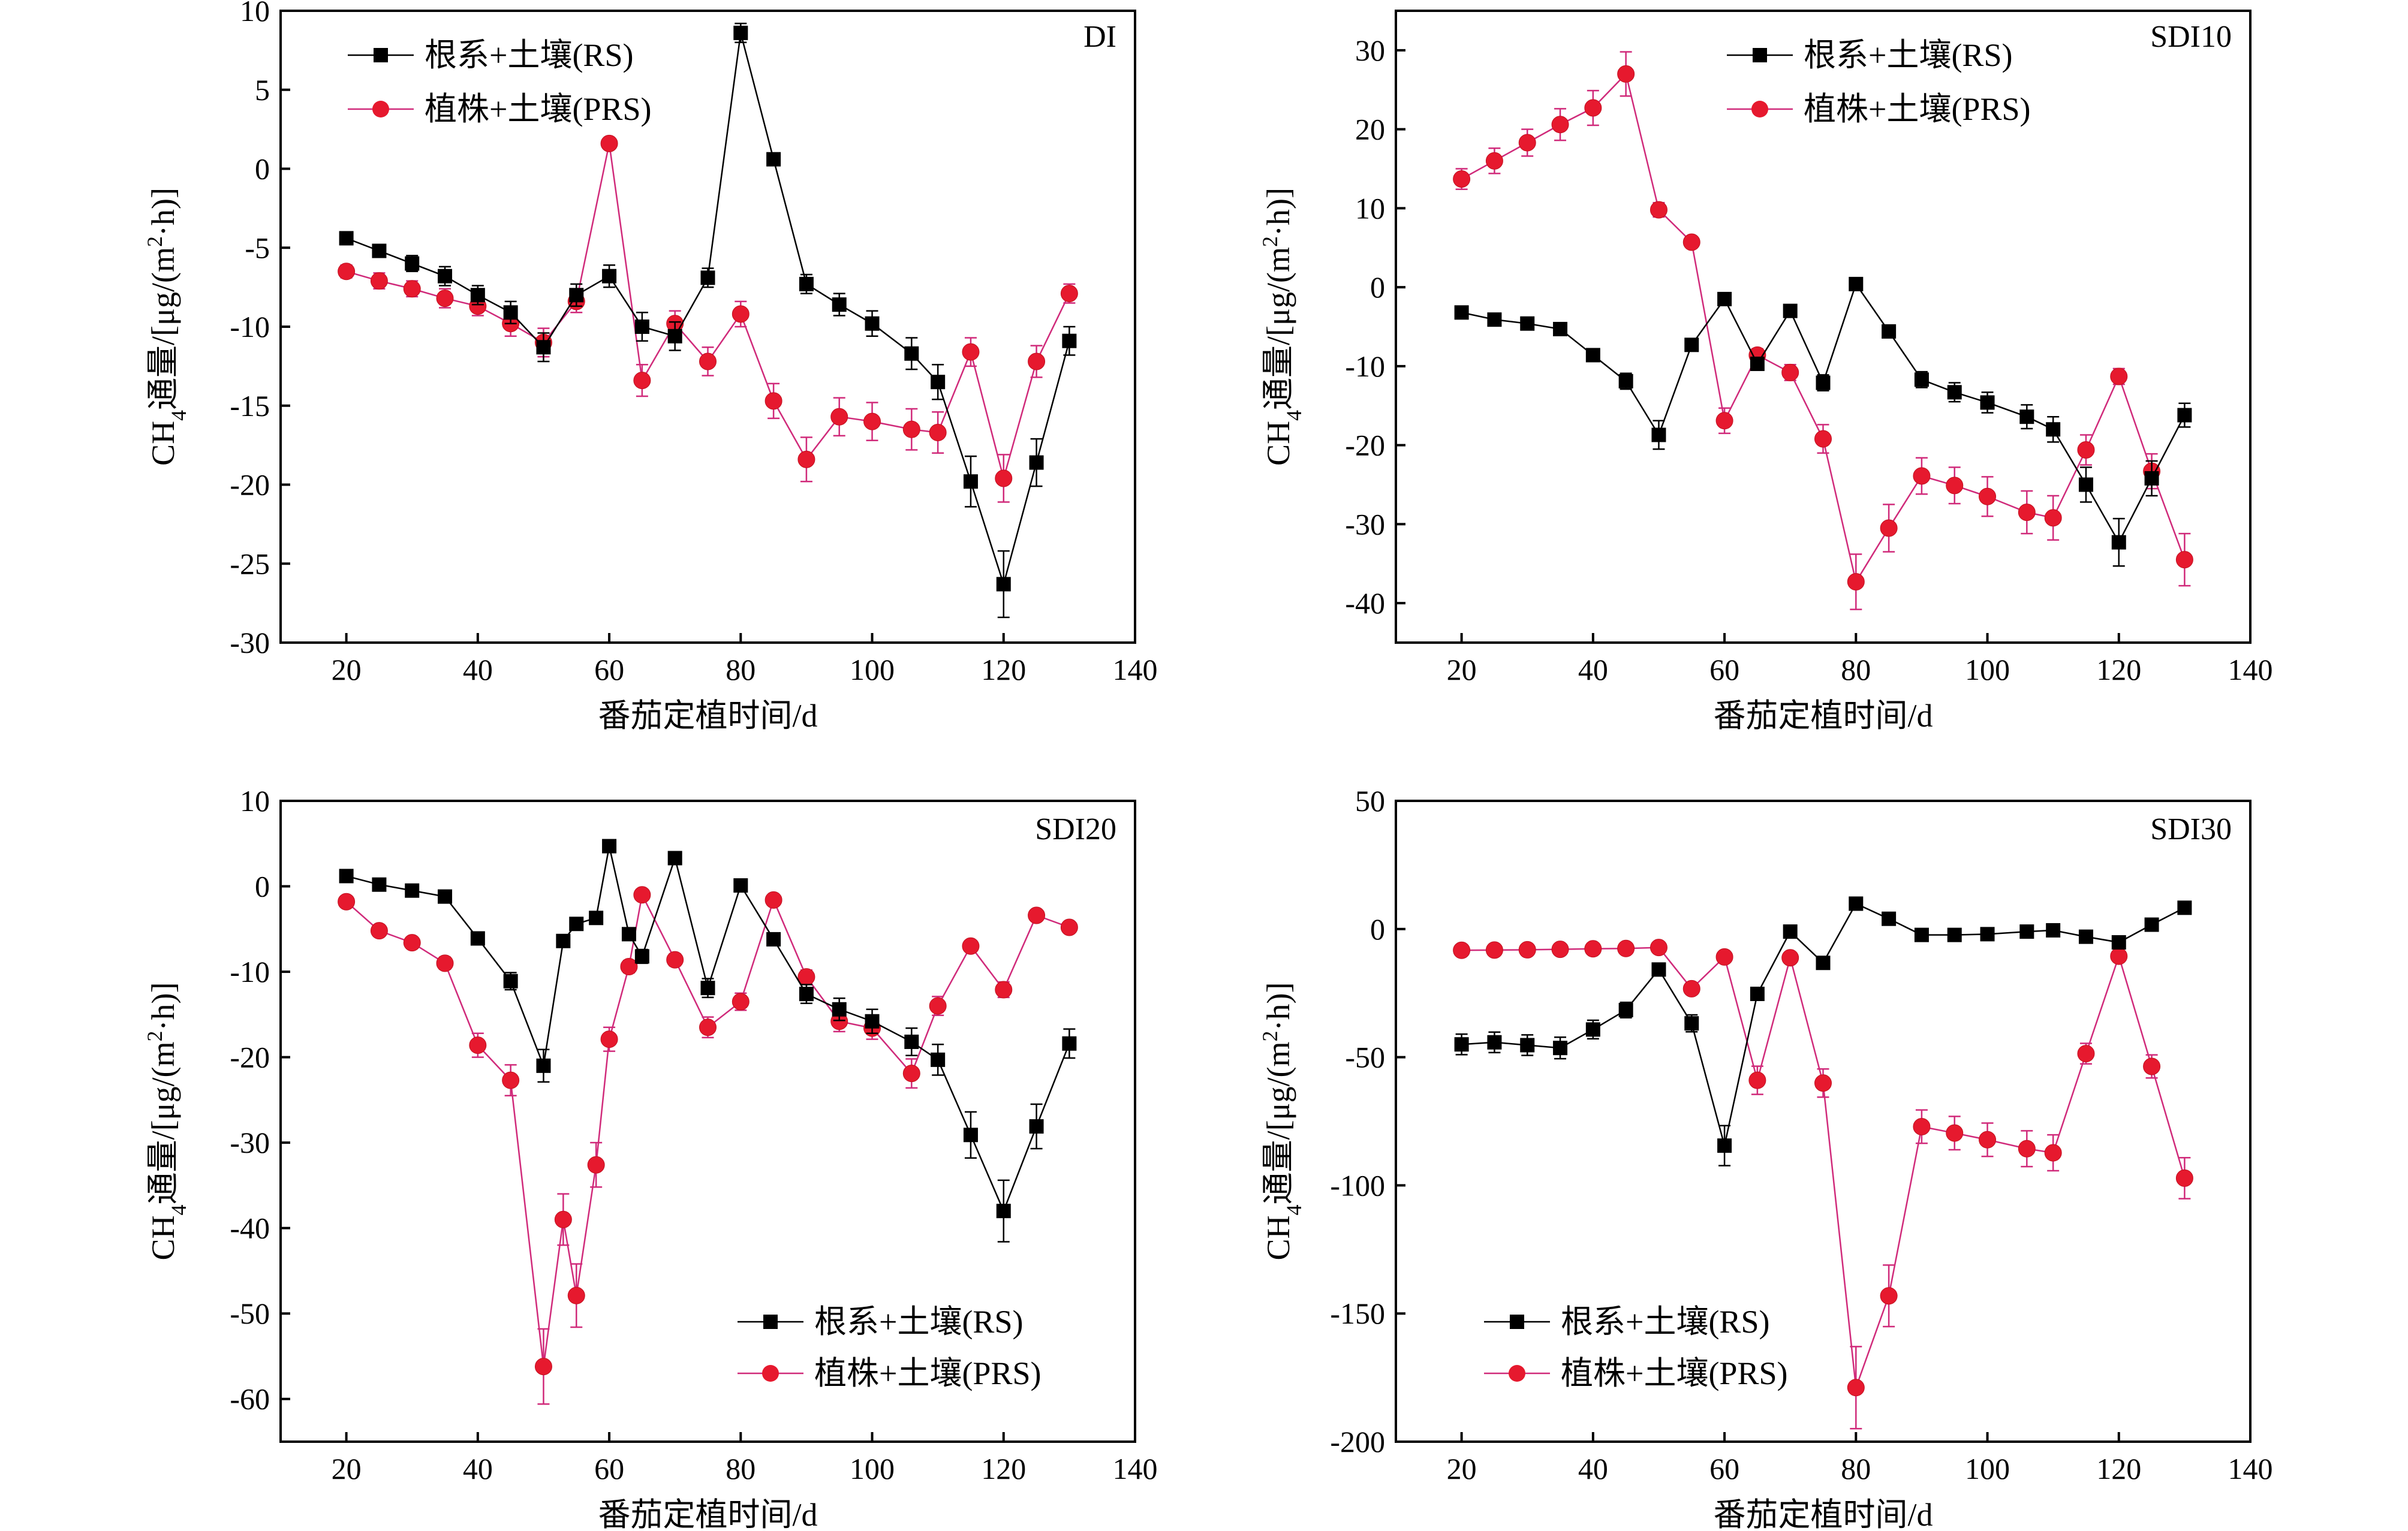 The height and width of the screenshot is (1531, 2408). Describe the element at coordinates (250, 406) in the screenshot. I see `y-tick-label: -15` at that location.